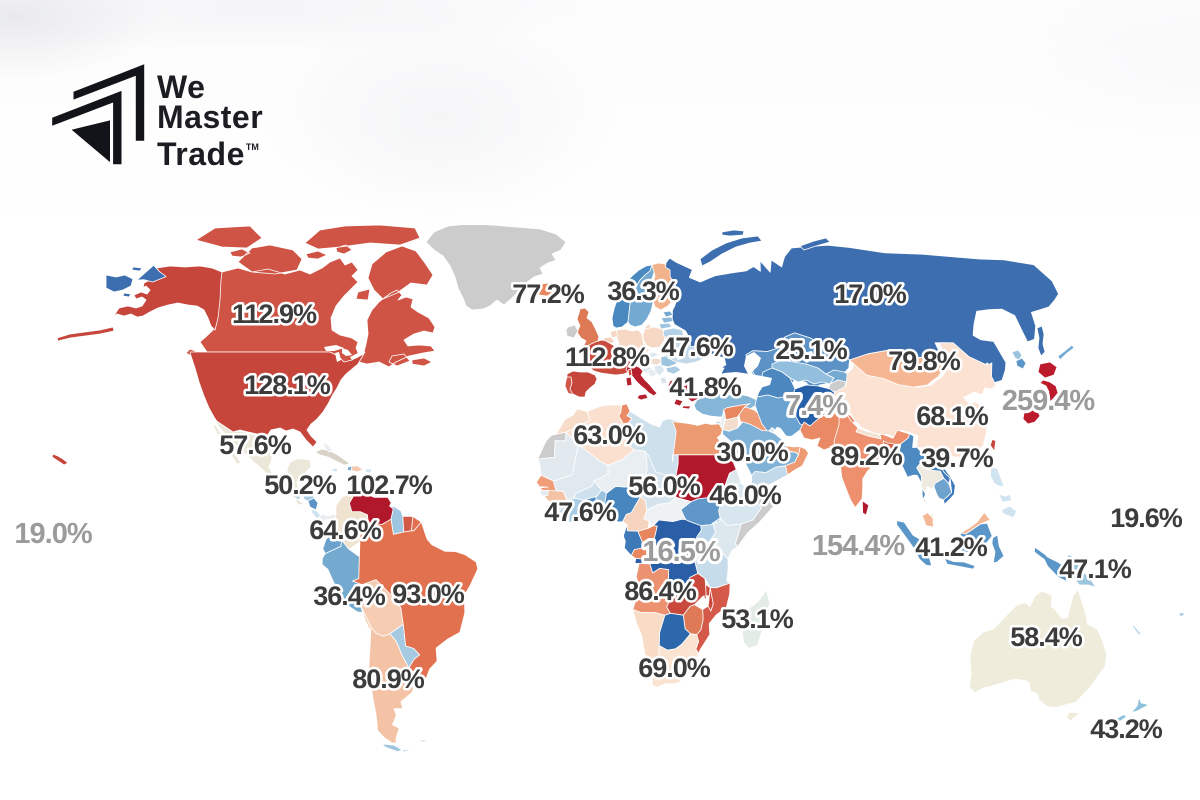 The image size is (1200, 800). Describe the element at coordinates (1146, 518) in the screenshot. I see `svg-text: 19.6%` at that location.